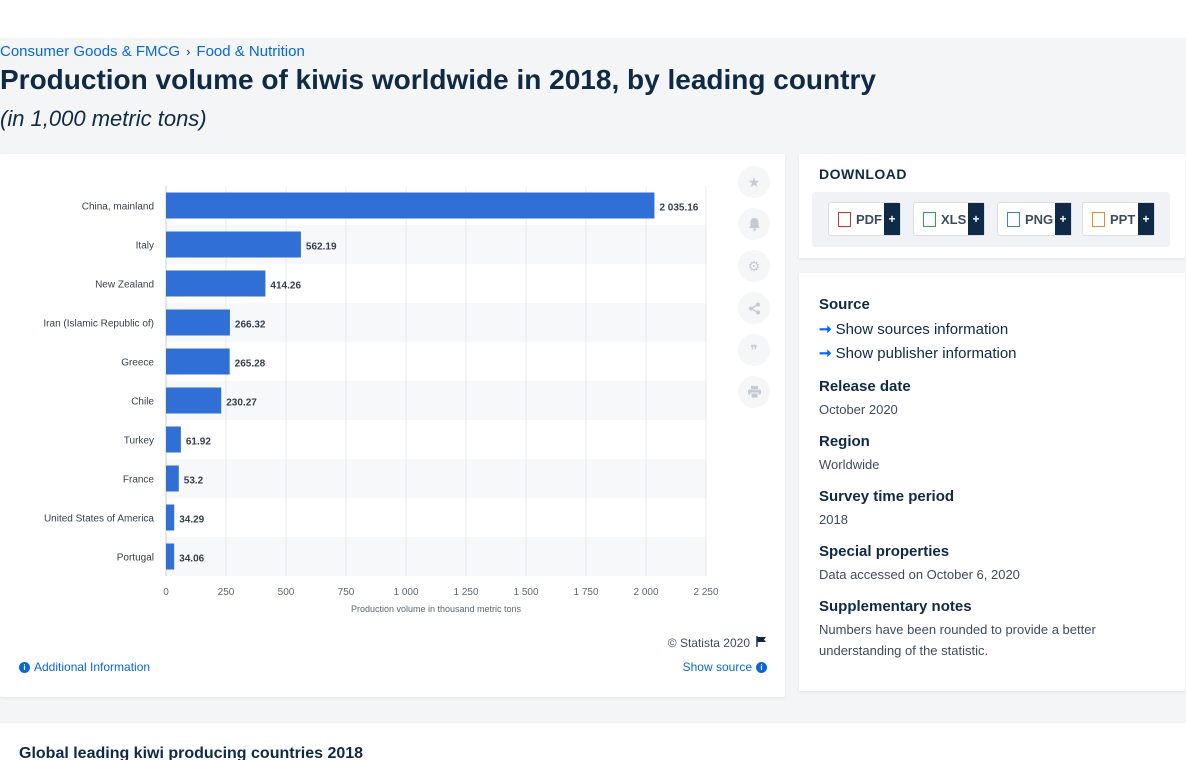  Describe the element at coordinates (754, 287) in the screenshot. I see `chart-tools: ★ ⚙ ❞` at that location.